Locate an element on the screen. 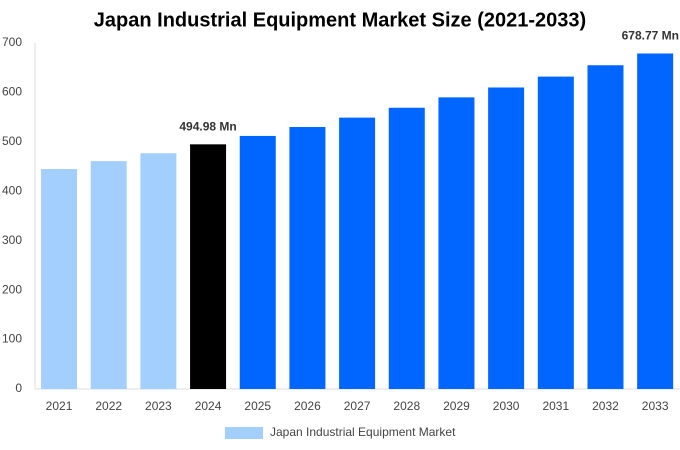  x-tick-label: 2026 is located at coordinates (307, 406).